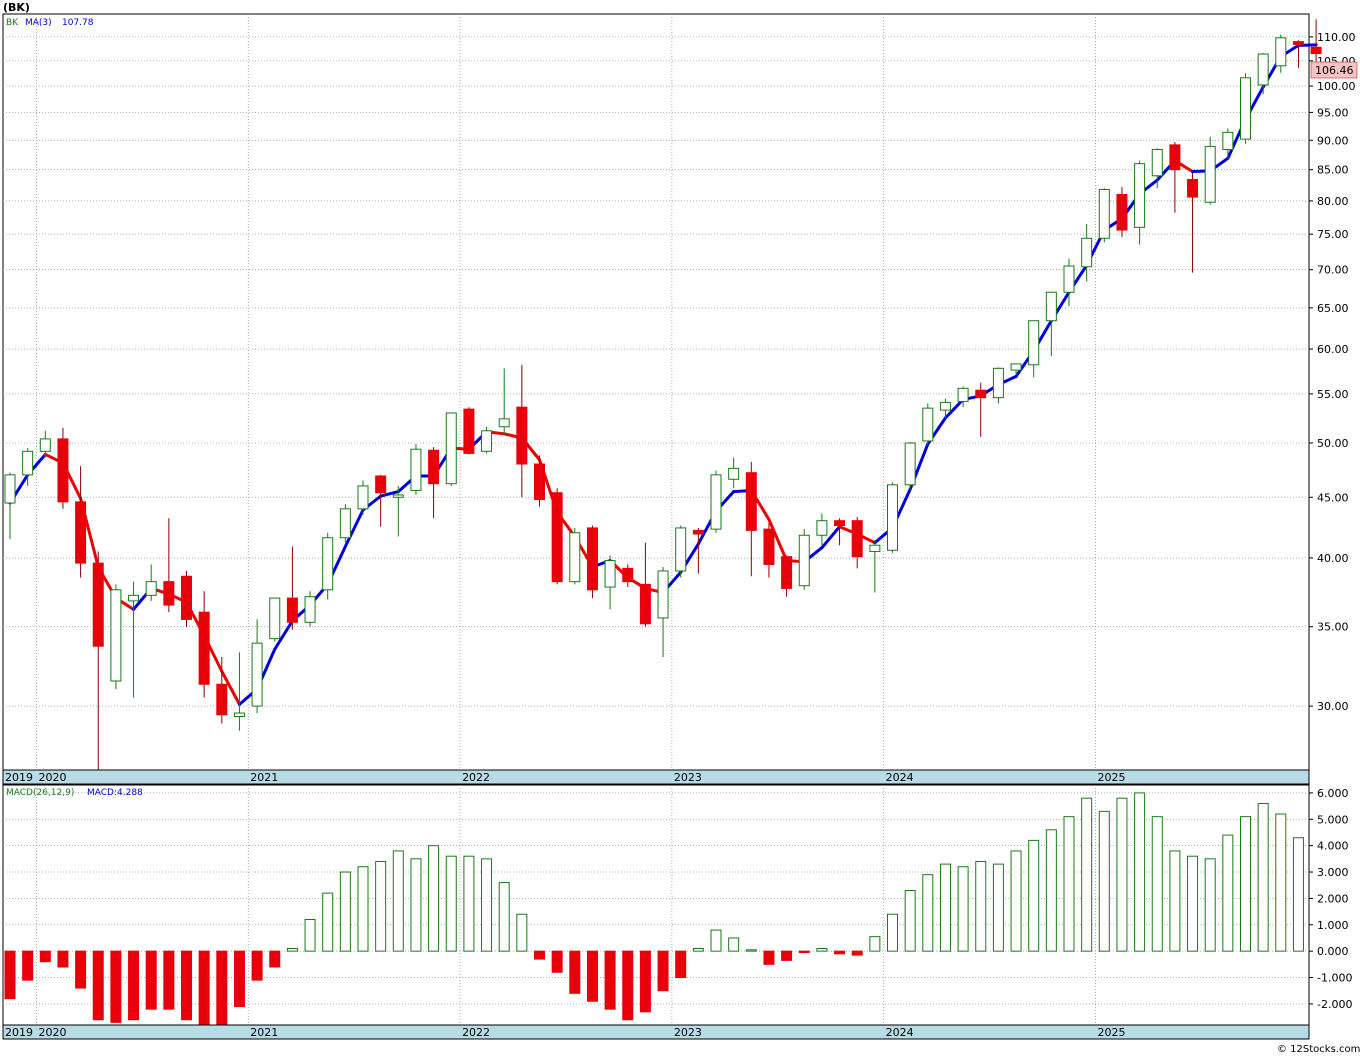  Describe the element at coordinates (1333, 170) in the screenshot. I see `price-ytick-label: 85.00` at that location.